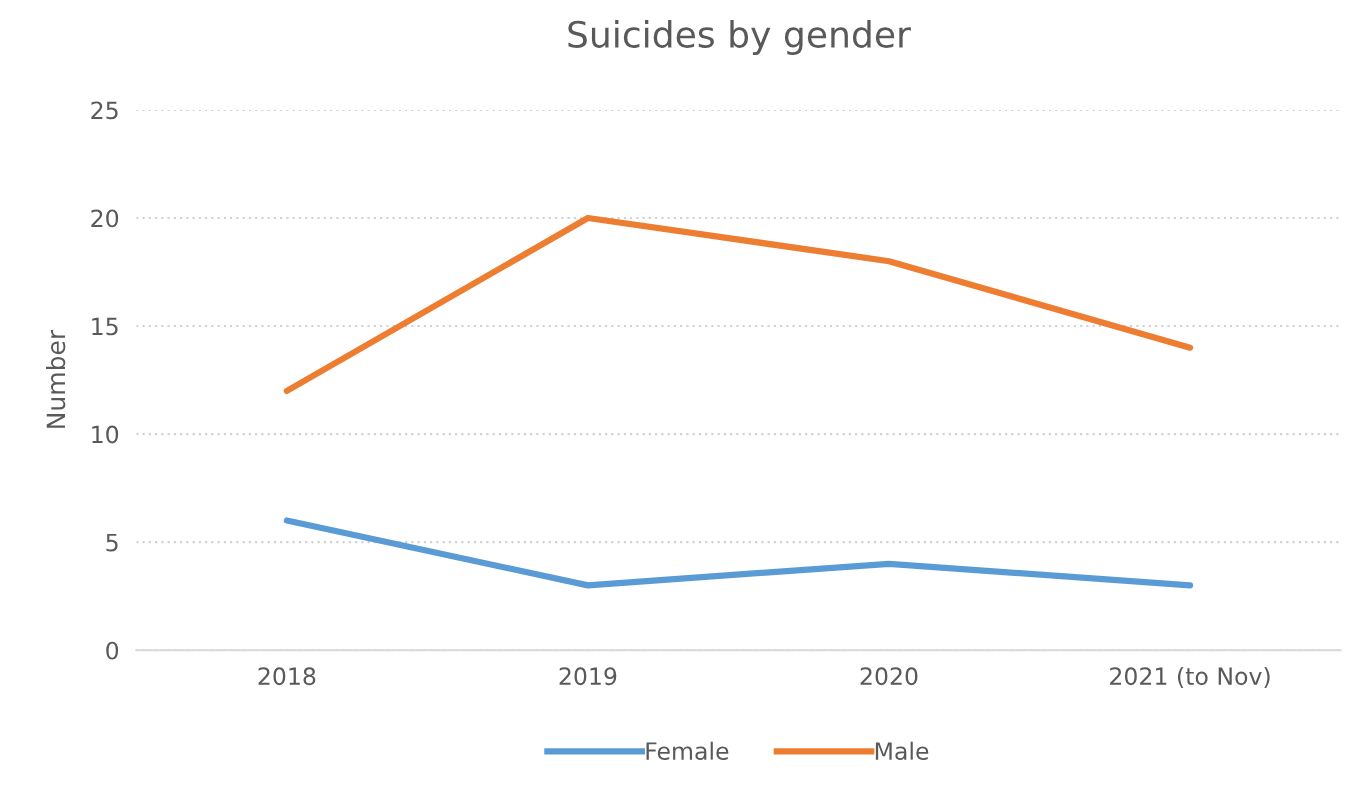 This screenshot has height=791, width=1350. What do you see at coordinates (105, 218) in the screenshot?
I see `y-tick-label: 20` at bounding box center [105, 218].